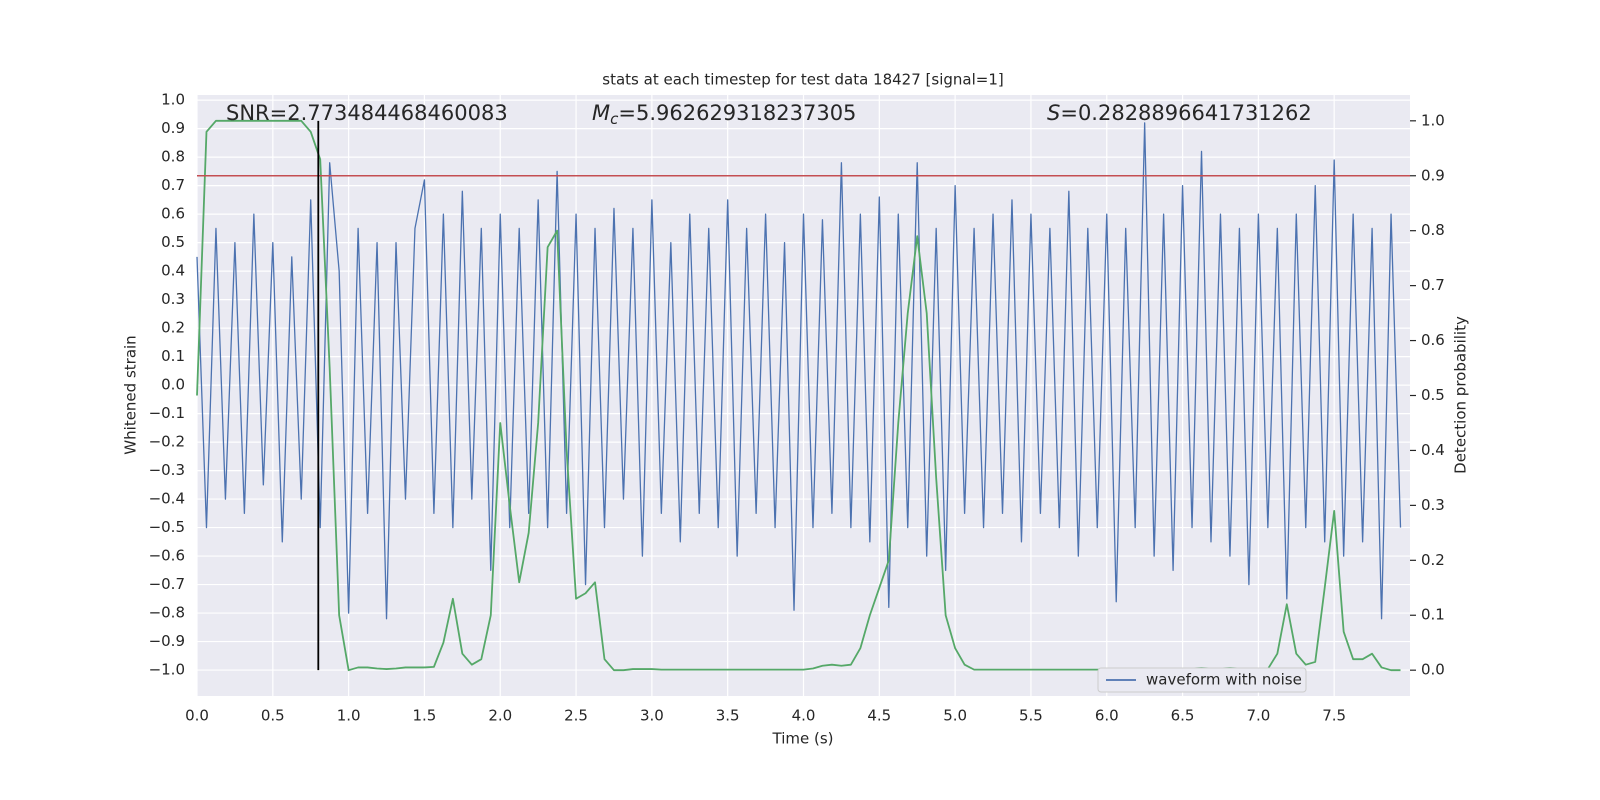 Image resolution: width=1600 pixels, height=800 pixels. What do you see at coordinates (173, 242) in the screenshot?
I see `y-tick-label: 0.5` at bounding box center [173, 242].